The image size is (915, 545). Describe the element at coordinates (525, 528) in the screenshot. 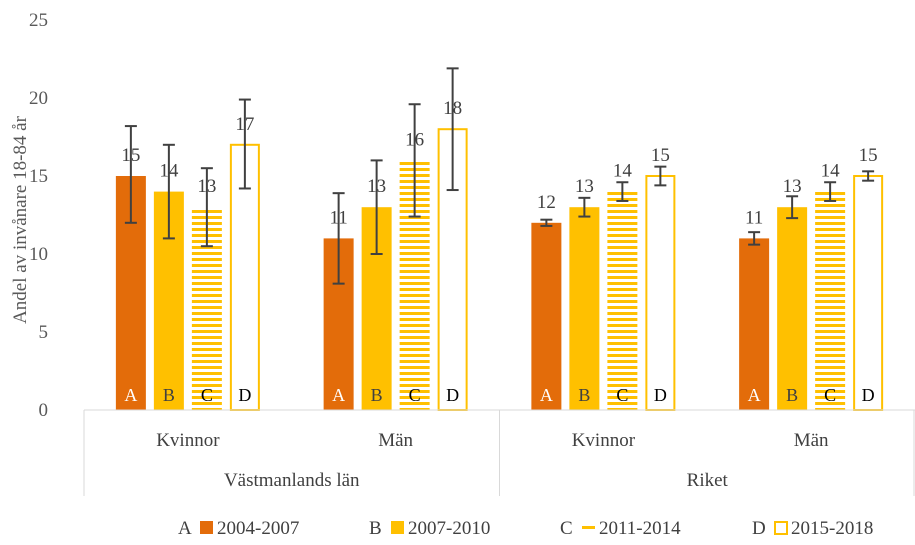

I see `legend: A 2004-2007 B 2007-2010 C 2011-2014 D 2015-2018` at that location.